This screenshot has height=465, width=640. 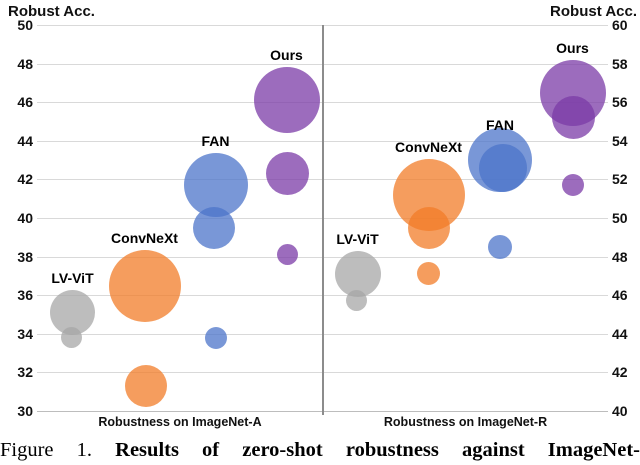 I want to click on xlabel-imagenet-r: Robustness on ImageNet-R, so click(x=465, y=422).